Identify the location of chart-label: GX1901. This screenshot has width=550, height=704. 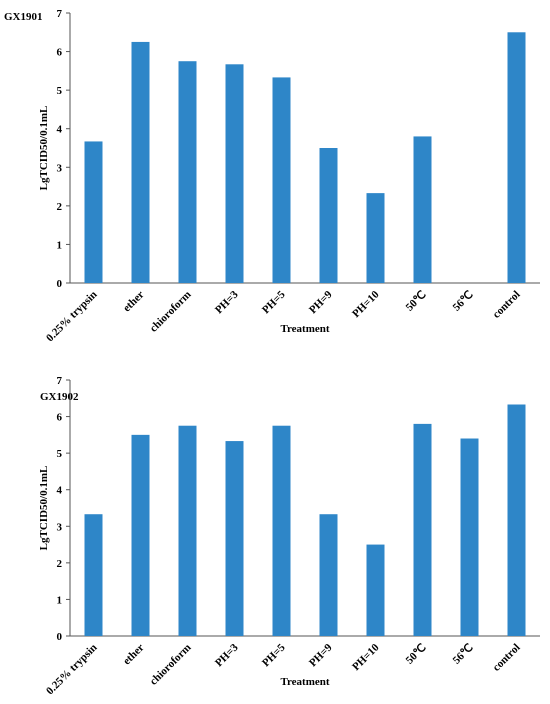
(23, 17).